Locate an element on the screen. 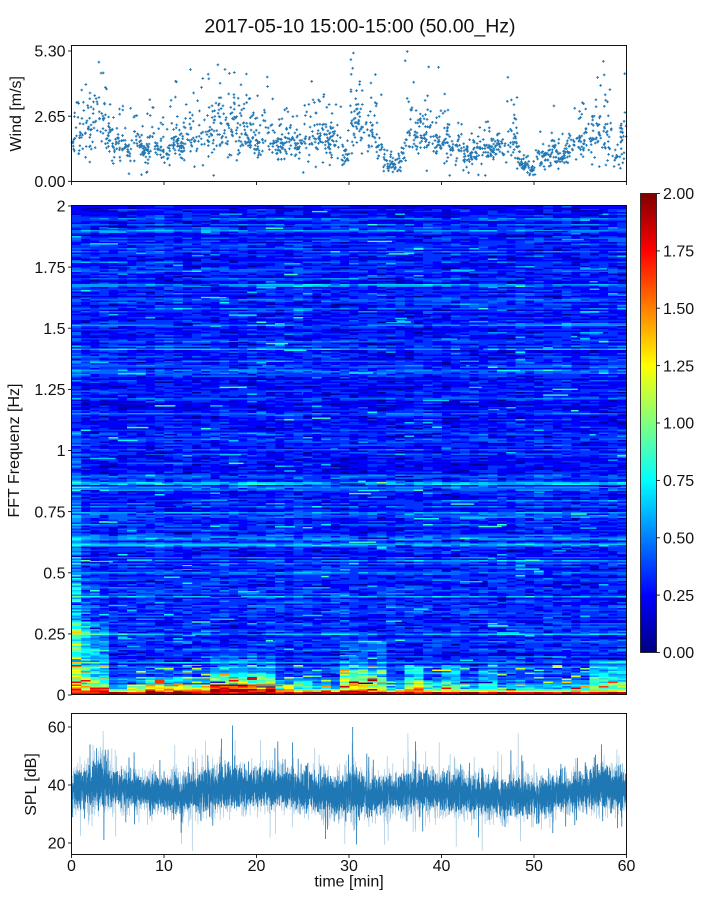 The image size is (720, 900). svg-text: Wind [m/s] is located at coordinates (16, 114).